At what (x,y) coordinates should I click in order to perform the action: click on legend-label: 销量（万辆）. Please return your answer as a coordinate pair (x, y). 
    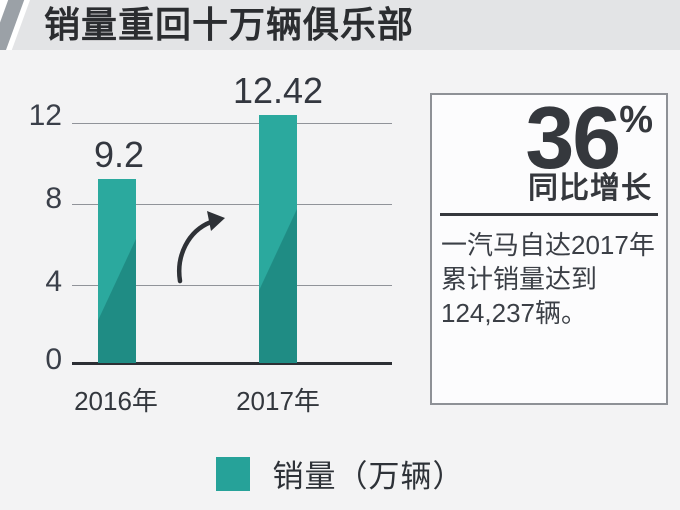
    Looking at the image, I should click on (368, 476).